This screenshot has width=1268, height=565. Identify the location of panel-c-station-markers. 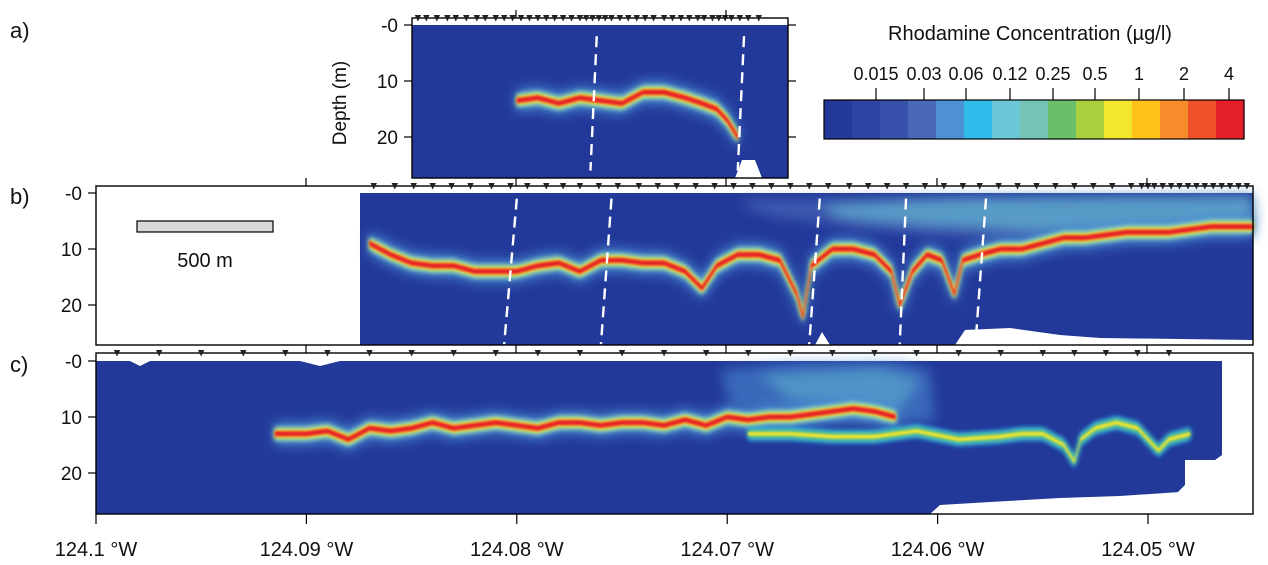
(643, 353).